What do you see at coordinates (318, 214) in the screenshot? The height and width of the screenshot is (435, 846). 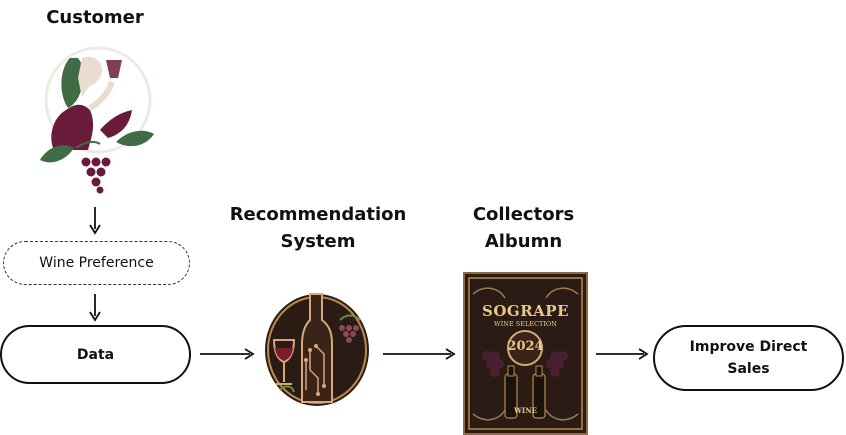 I see `recommendation-heading-line1: Recommendation` at bounding box center [318, 214].